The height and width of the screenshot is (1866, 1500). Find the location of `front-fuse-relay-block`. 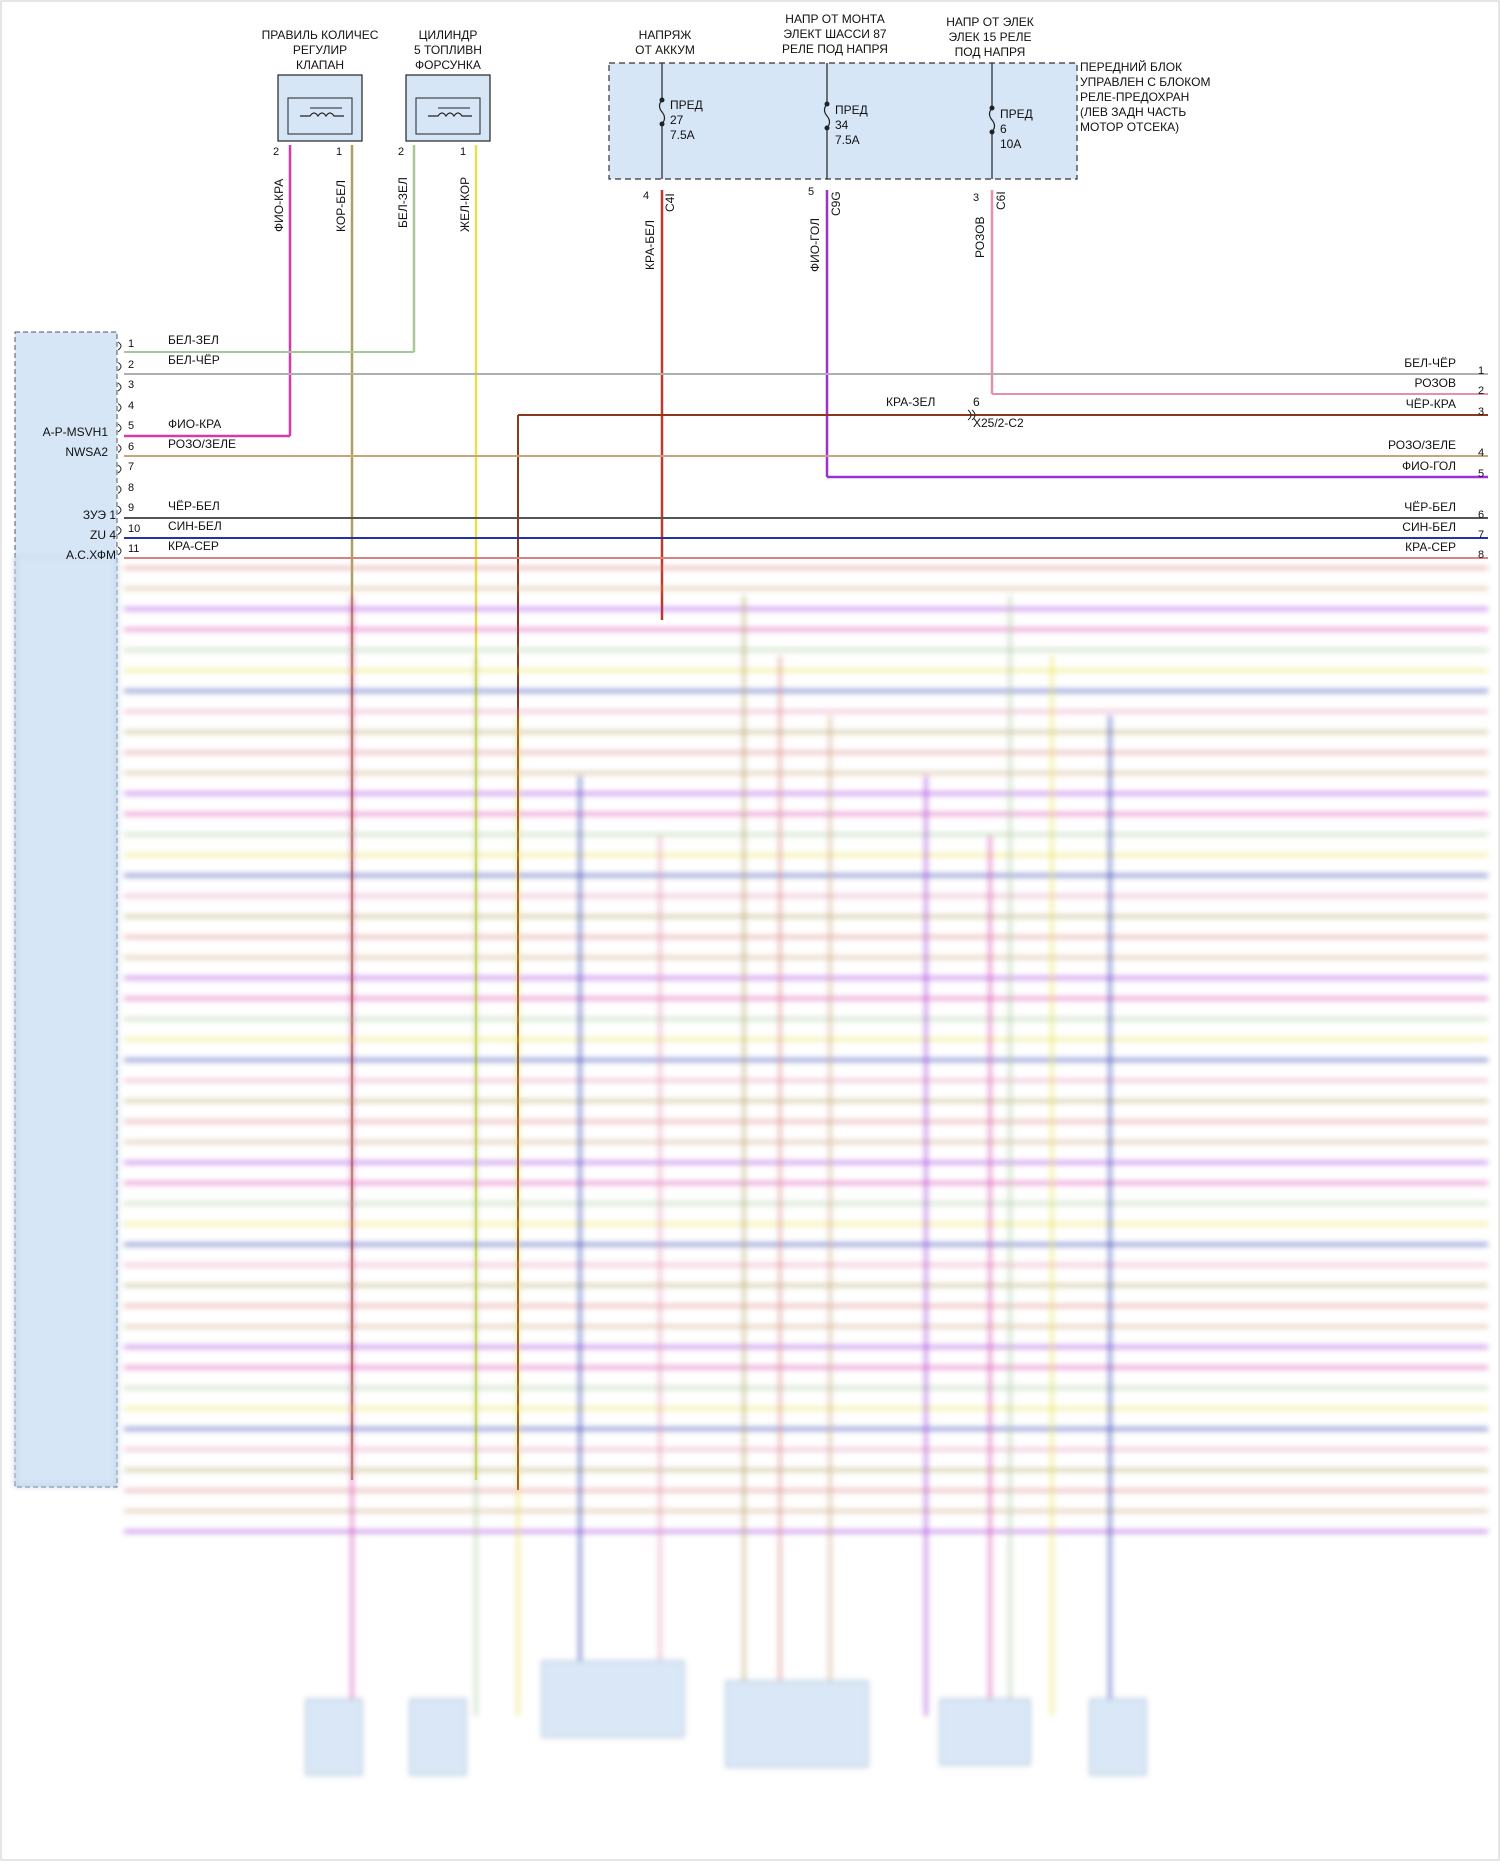

front-fuse-relay-block is located at coordinates (843, 121).